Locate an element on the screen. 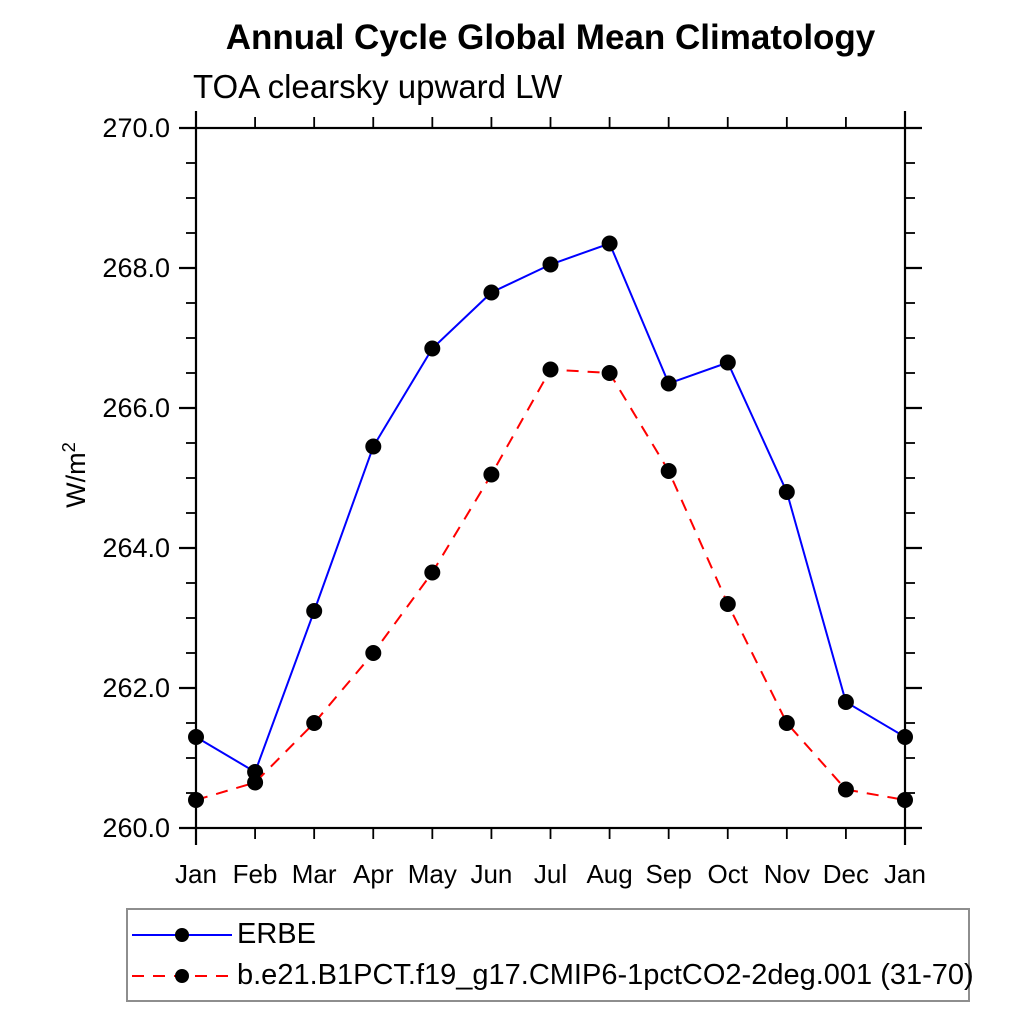 This screenshot has height=1024, width=1024. chart-title: Annual Cycle Global Mean Climatology is located at coordinates (550, 37).